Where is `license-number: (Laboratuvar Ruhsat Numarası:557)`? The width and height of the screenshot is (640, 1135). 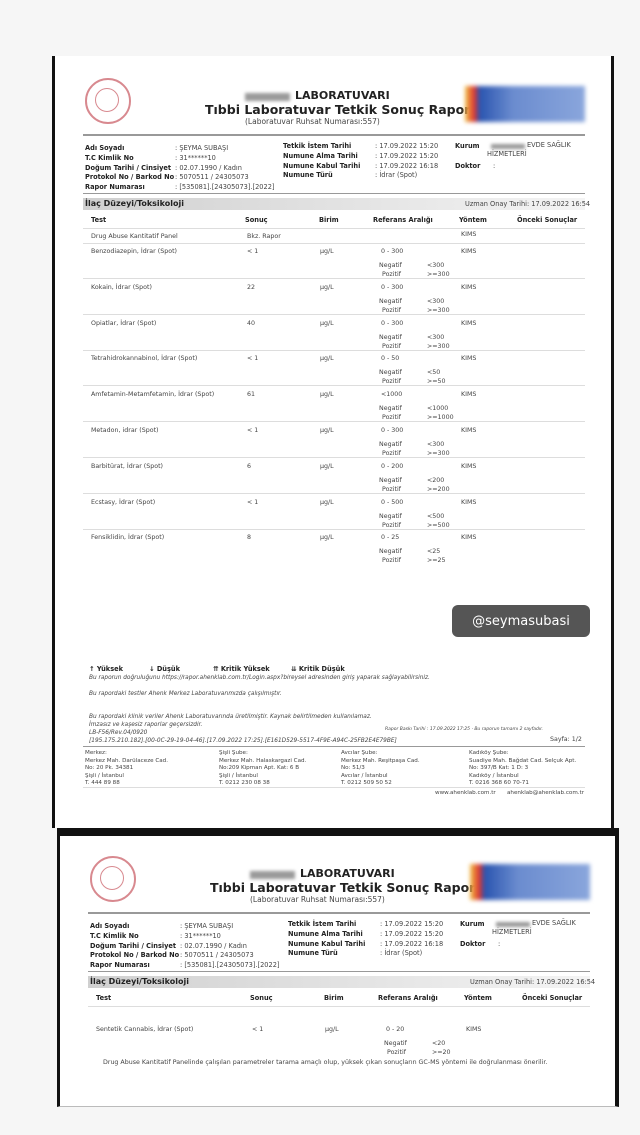 license-number: (Laboratuvar Ruhsat Numarası:557) is located at coordinates (312, 121).